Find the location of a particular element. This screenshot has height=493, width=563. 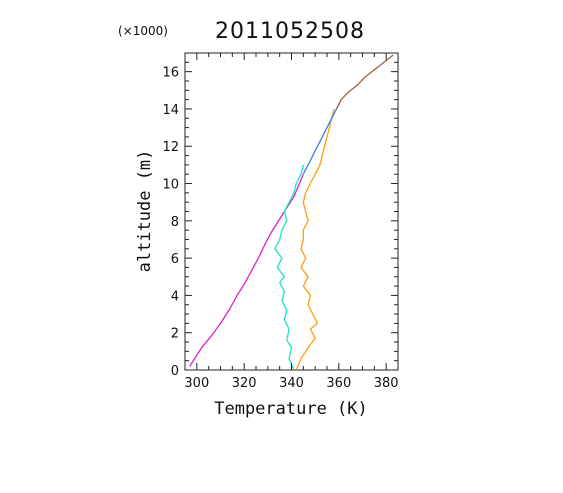

y-tick-label: 2 is located at coordinates (175, 334).